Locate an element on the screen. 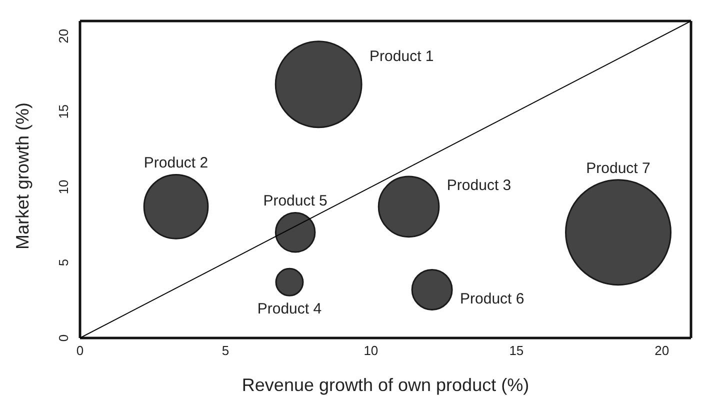 This screenshot has height=411, width=706. y-tick-label: 20 is located at coordinates (63, 36).